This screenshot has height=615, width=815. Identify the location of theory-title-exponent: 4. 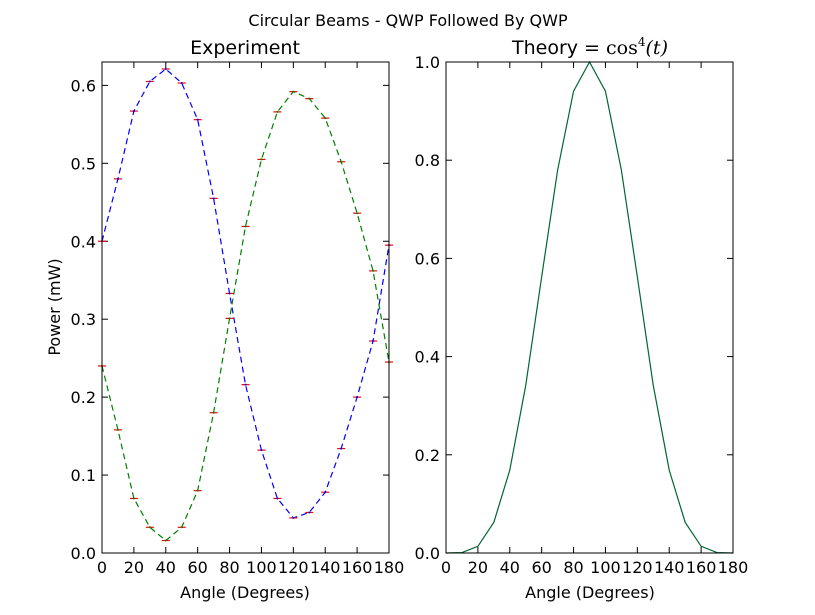
(642, 42).